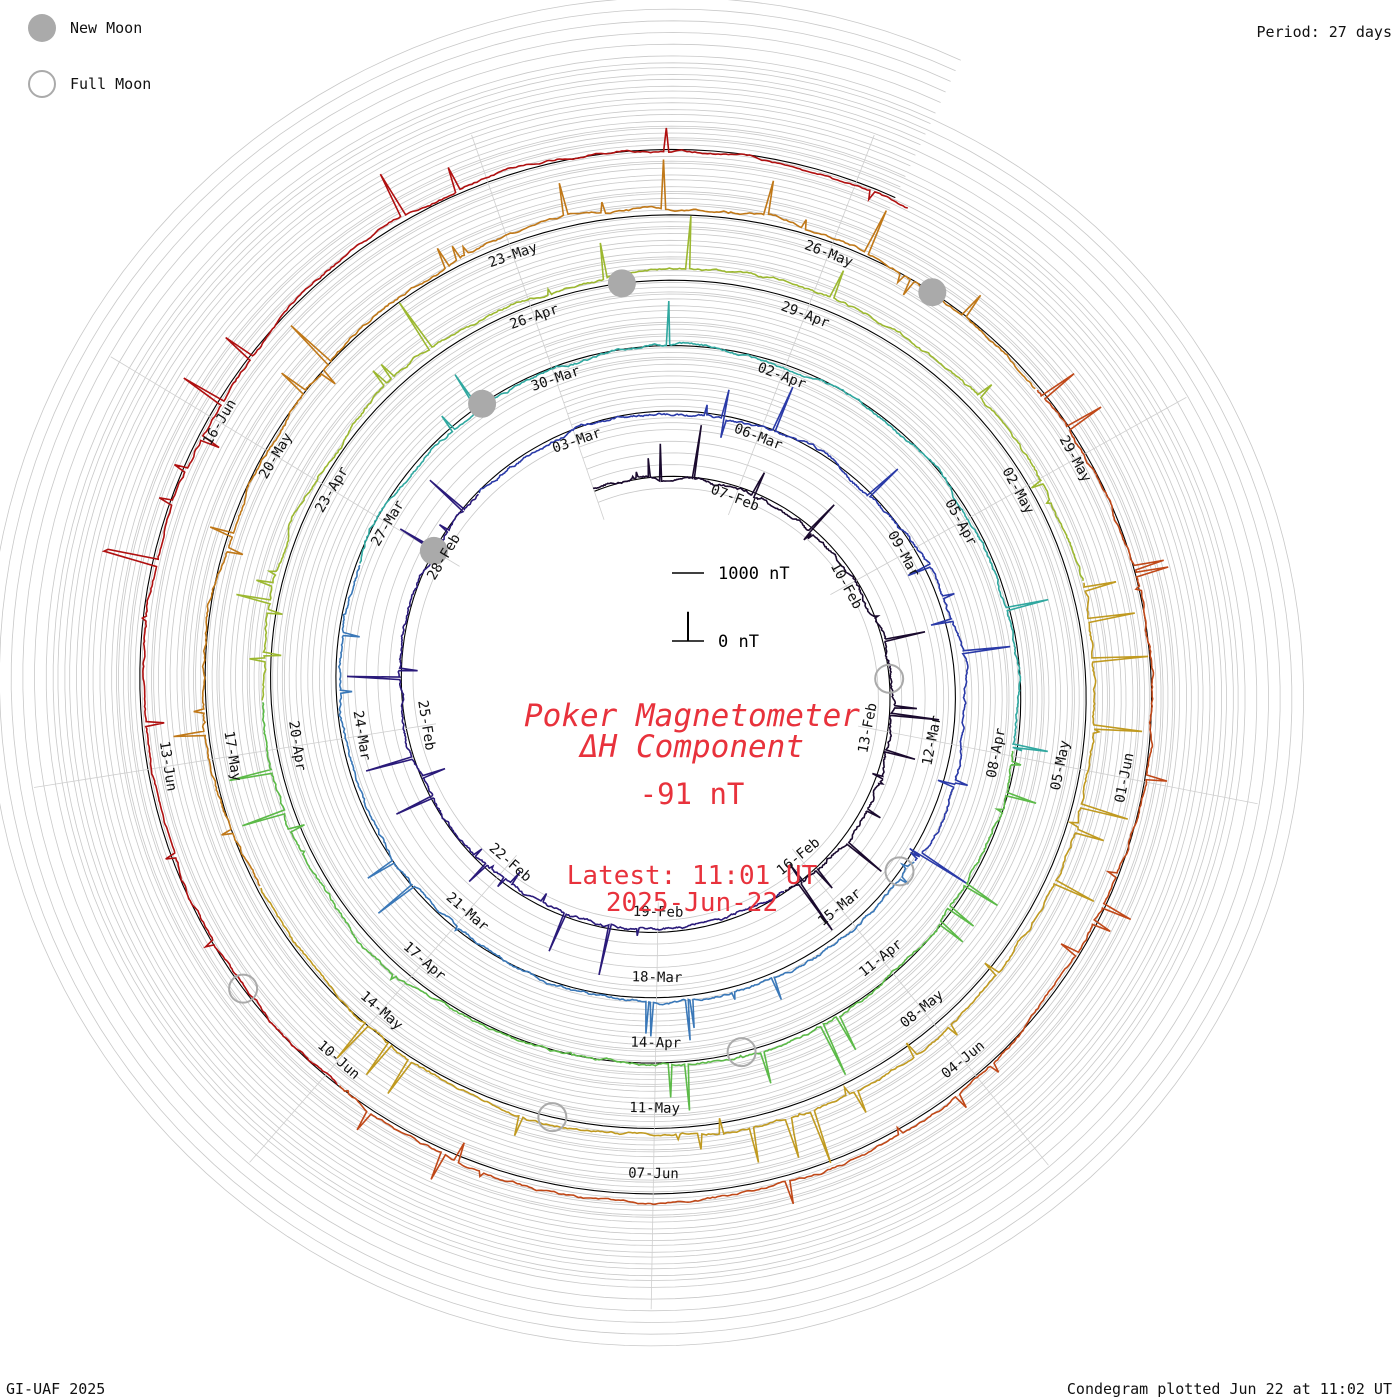 The height and width of the screenshot is (1400, 1400). What do you see at coordinates (692, 903) in the screenshot?
I see `latest-date: 2025-Jun-22` at bounding box center [692, 903].